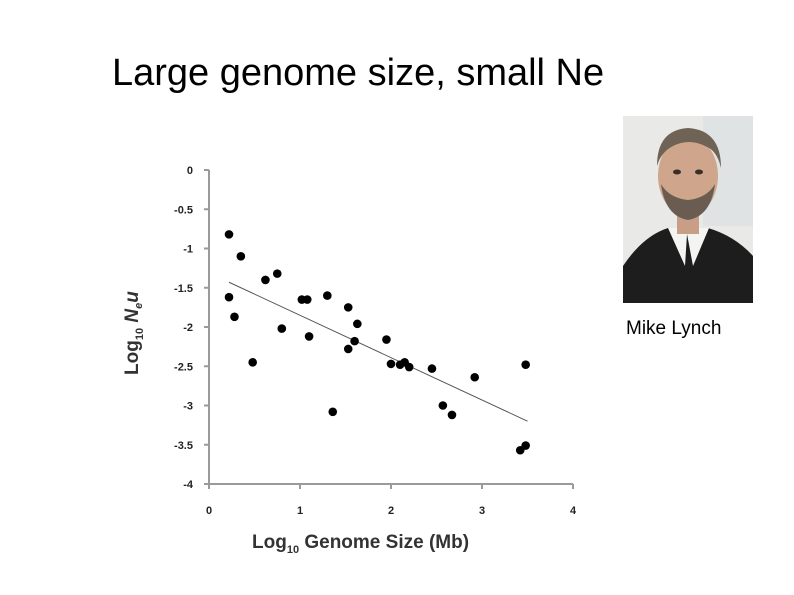 The height and width of the screenshot is (595, 794). I want to click on x-axis-ticks: 0 1 2 3 4, so click(391, 500).